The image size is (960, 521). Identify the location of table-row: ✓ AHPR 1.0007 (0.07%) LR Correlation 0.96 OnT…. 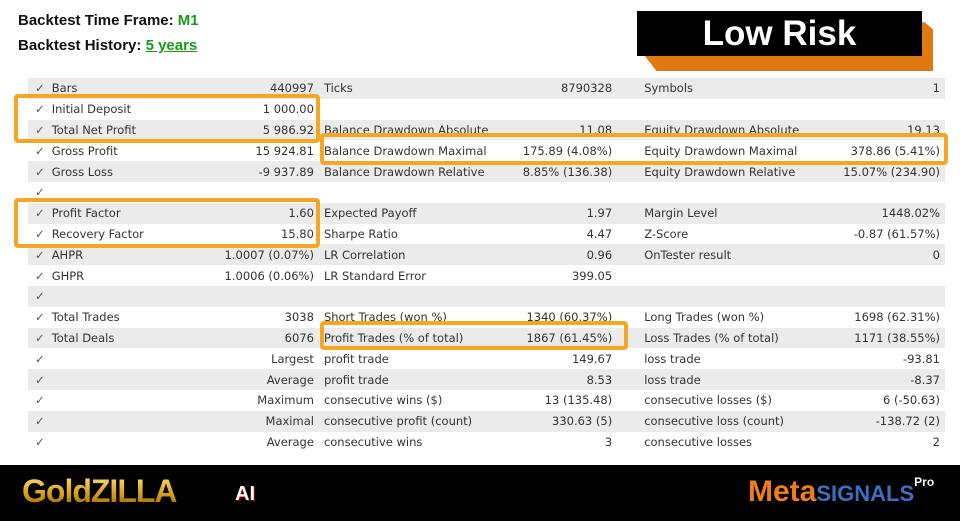
(486, 255).